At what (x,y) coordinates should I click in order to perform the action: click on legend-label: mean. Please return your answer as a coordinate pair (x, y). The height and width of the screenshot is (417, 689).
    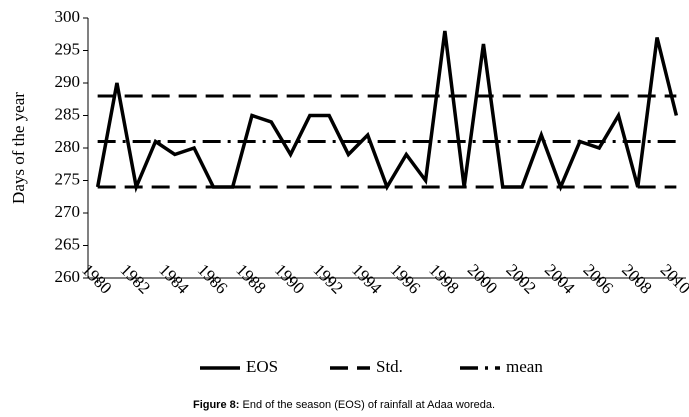
    Looking at the image, I should click on (524, 366).